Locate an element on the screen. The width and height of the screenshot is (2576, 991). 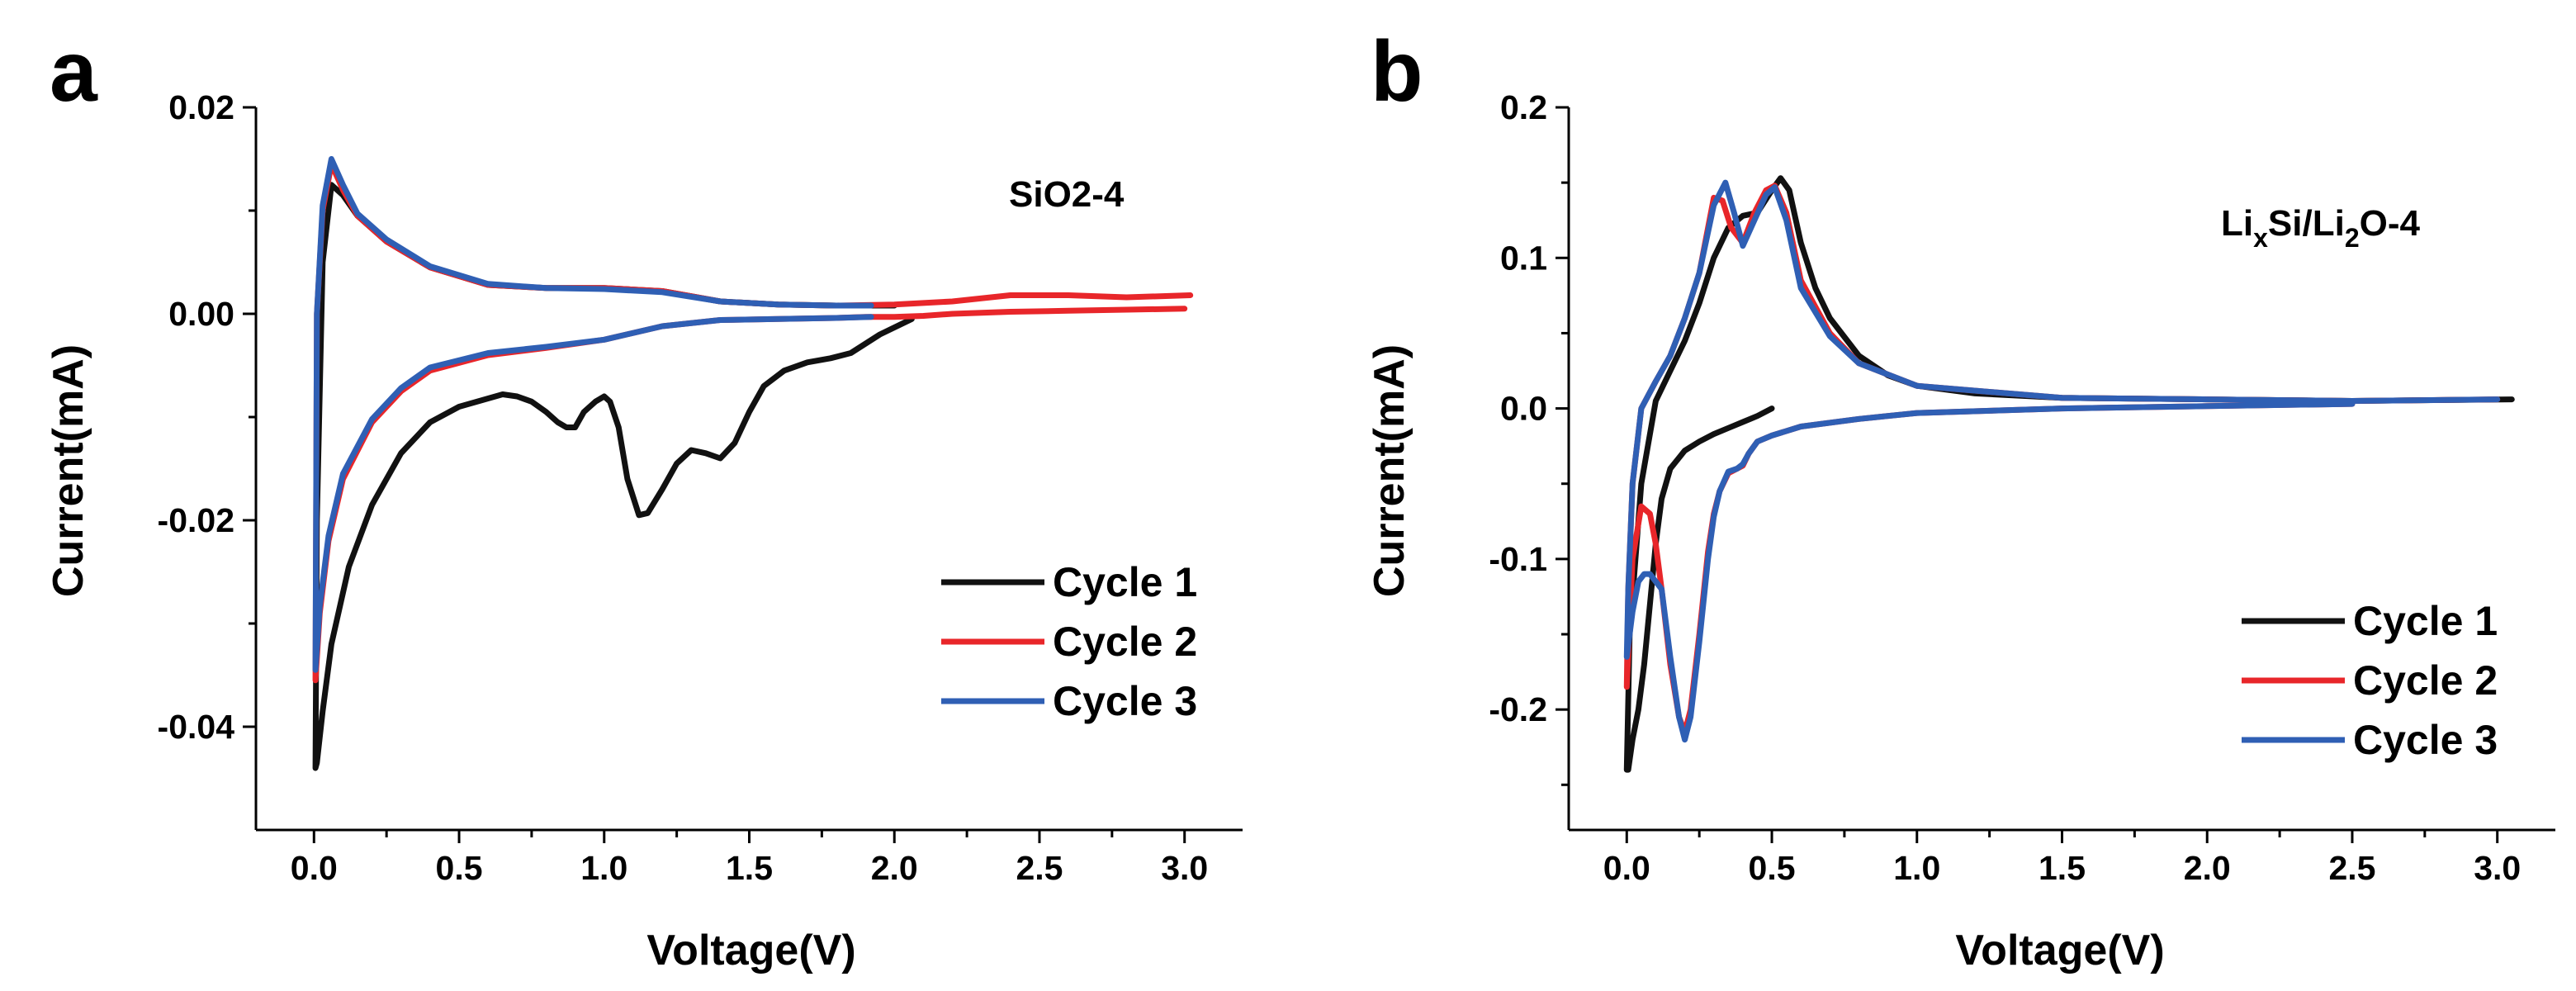
y-tick-label: 0.0 is located at coordinates (1523, 409).